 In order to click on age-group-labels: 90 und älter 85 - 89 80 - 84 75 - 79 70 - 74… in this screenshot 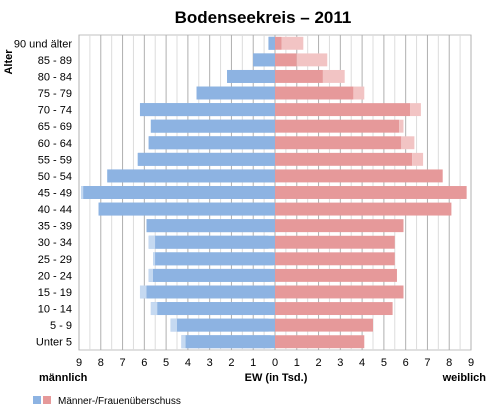, I will do `click(43, 193)`.